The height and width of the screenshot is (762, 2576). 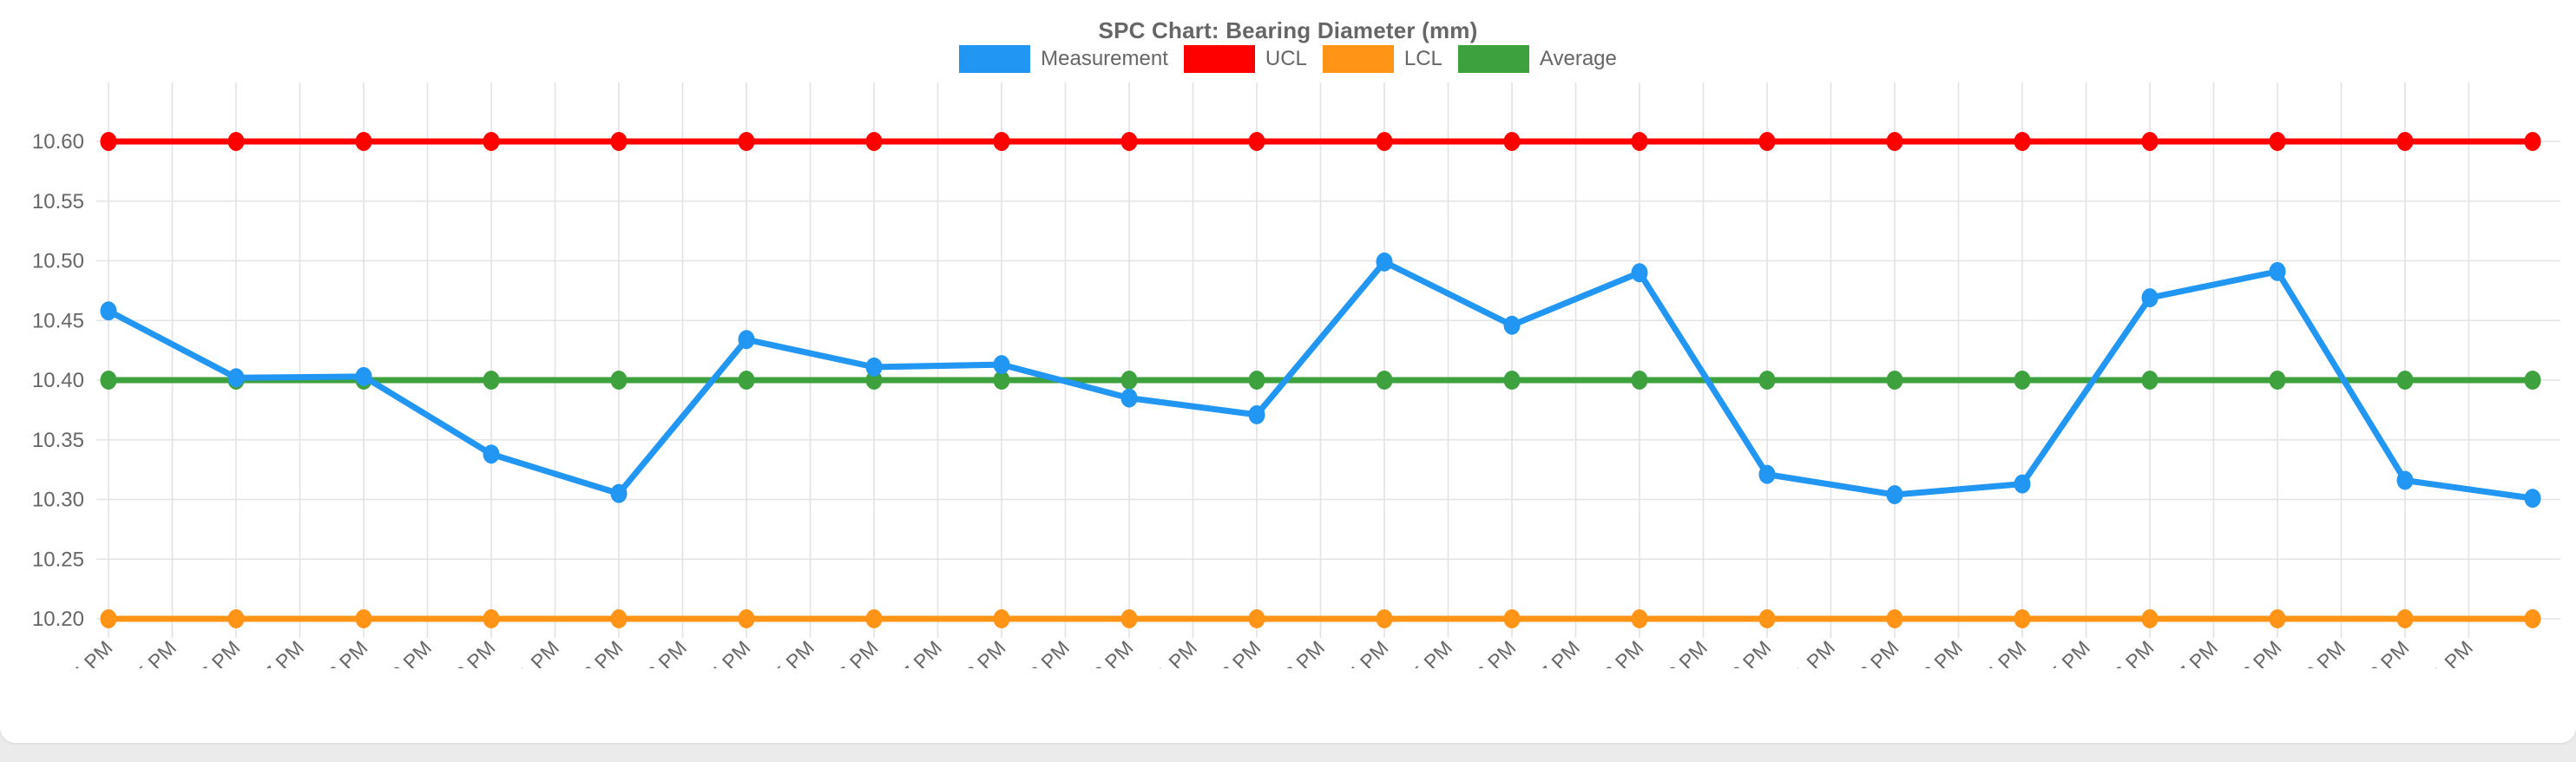 I want to click on y-tick-label: 10.35, so click(x=58, y=440).